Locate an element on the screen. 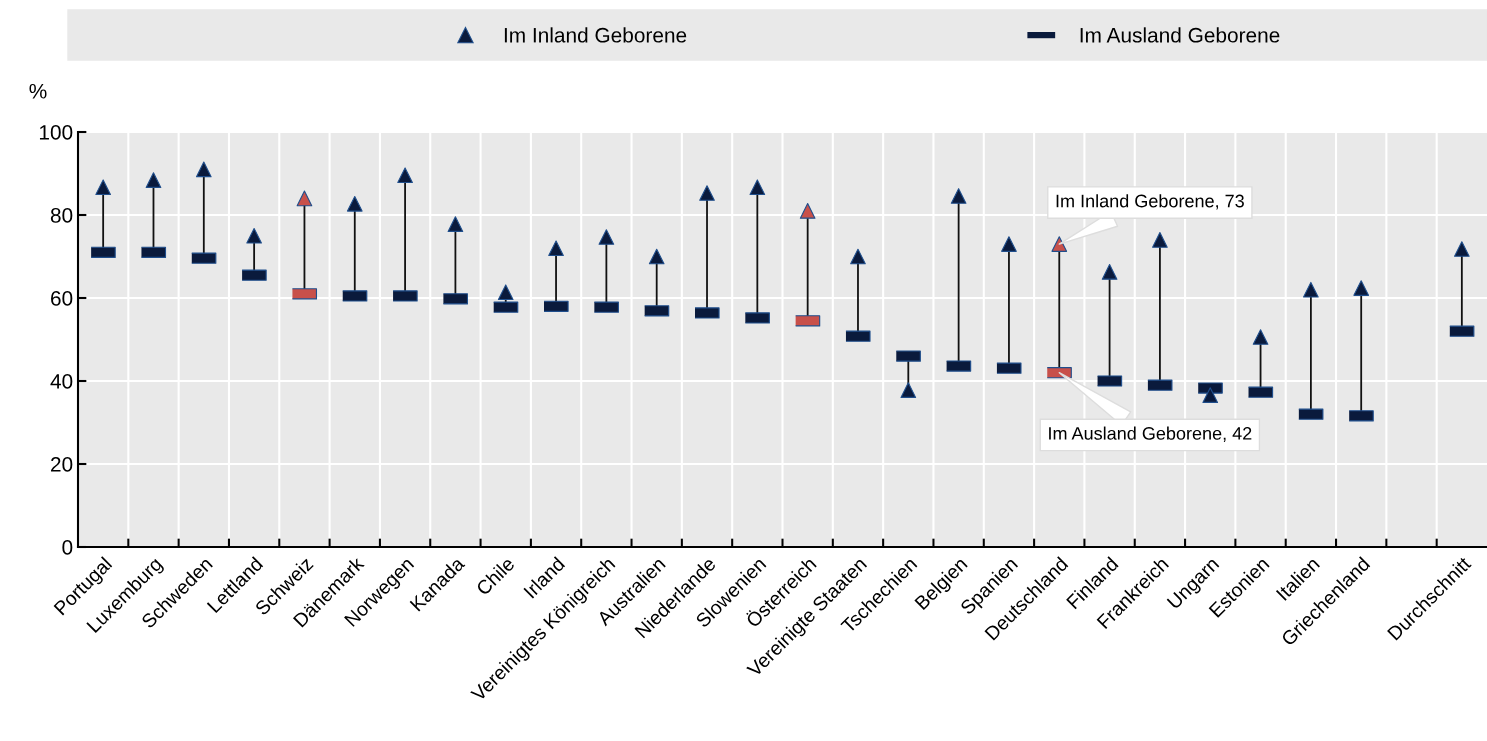 The image size is (1487, 741). legend-label: Im Ausland Geborene is located at coordinates (1180, 35).